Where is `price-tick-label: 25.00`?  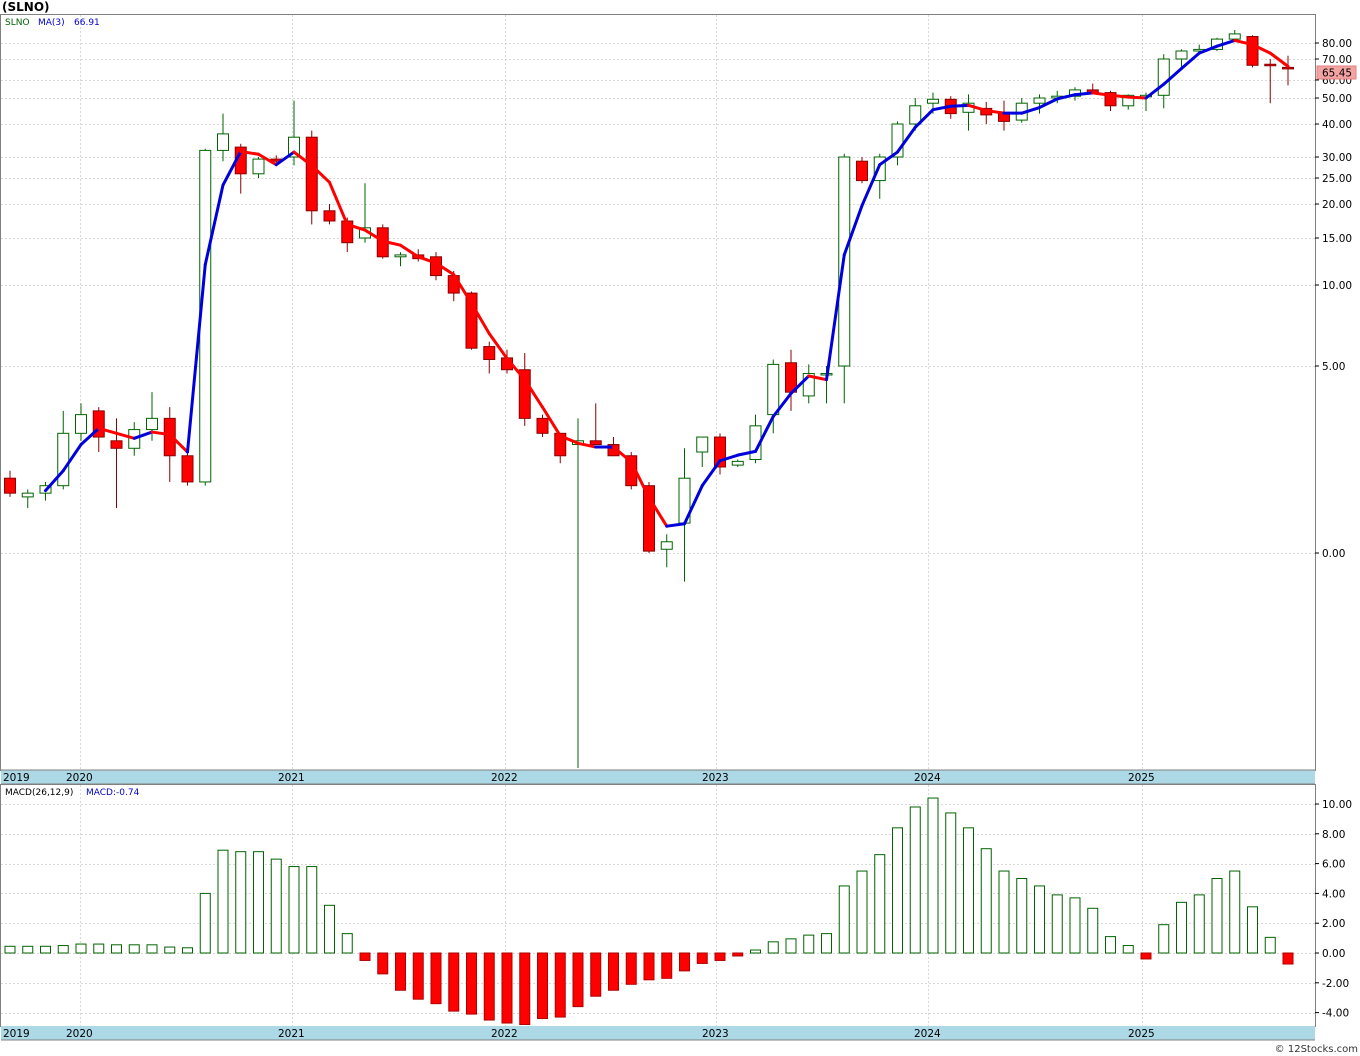 price-tick-label: 25.00 is located at coordinates (1337, 179).